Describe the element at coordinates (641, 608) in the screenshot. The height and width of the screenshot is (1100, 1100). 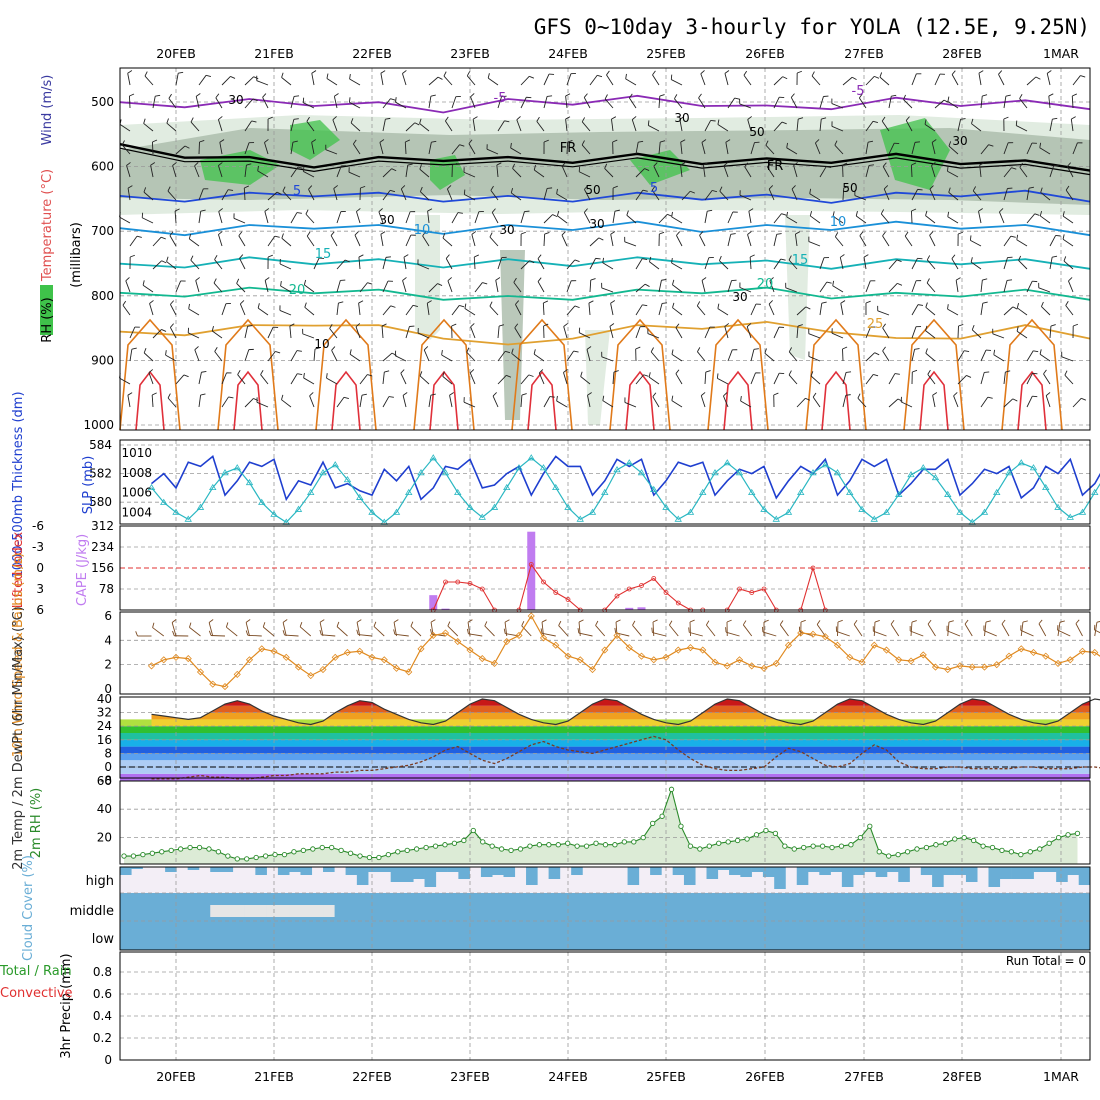
I see `cape-bar` at that location.